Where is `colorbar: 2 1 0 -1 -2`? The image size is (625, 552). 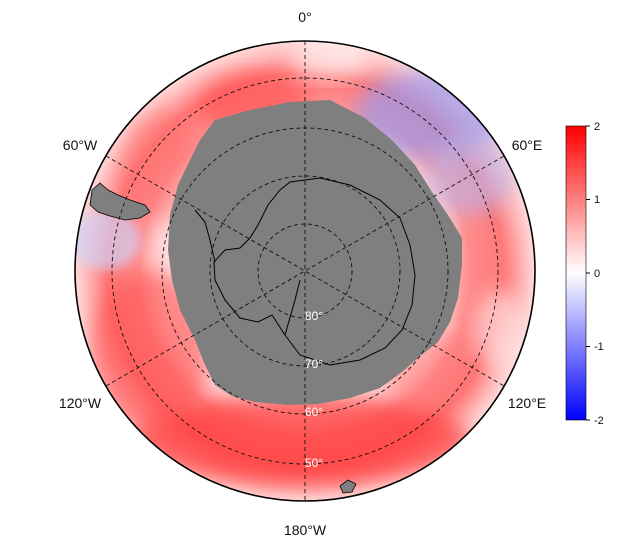 colorbar: 2 1 0 -1 -2 is located at coordinates (584, 274).